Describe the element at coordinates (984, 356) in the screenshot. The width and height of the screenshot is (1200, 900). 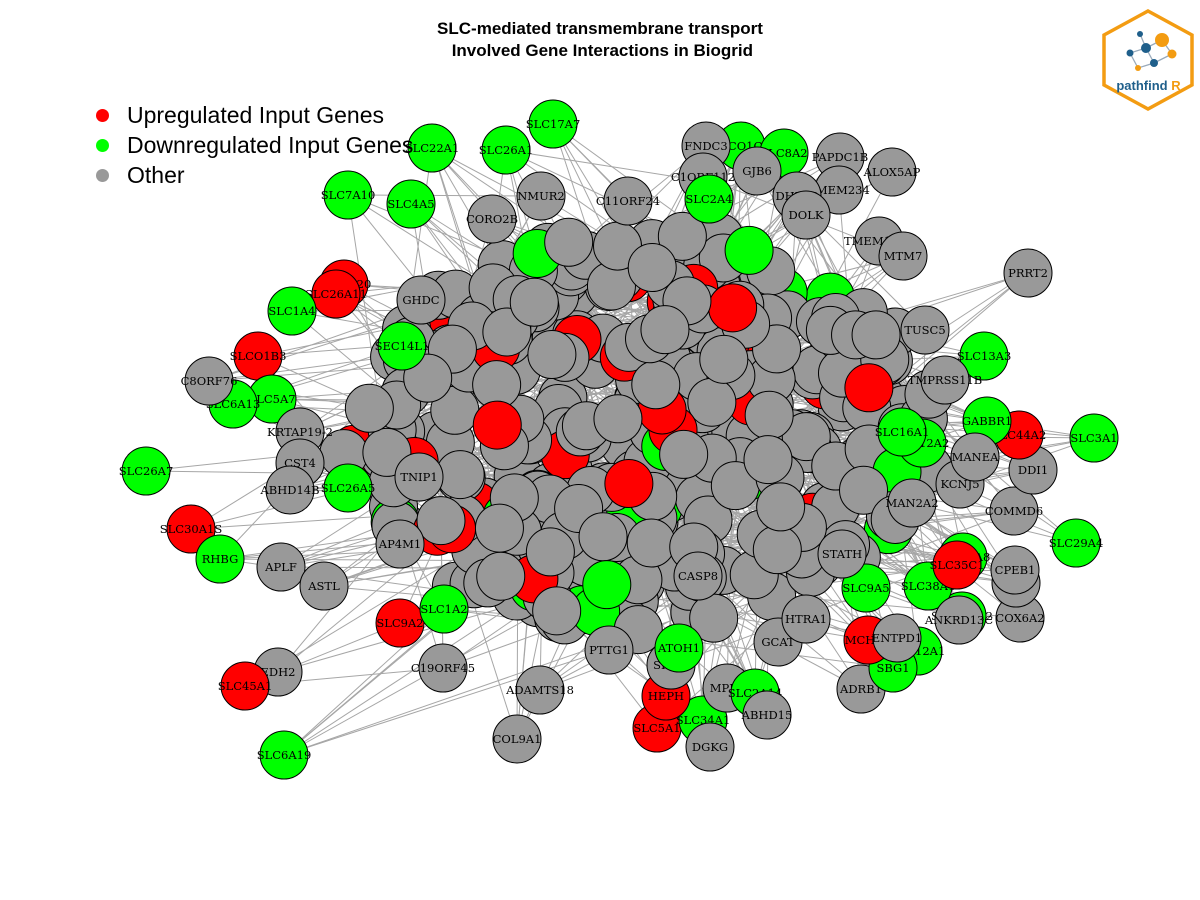
I see `node-label: SLC13A3` at that location.